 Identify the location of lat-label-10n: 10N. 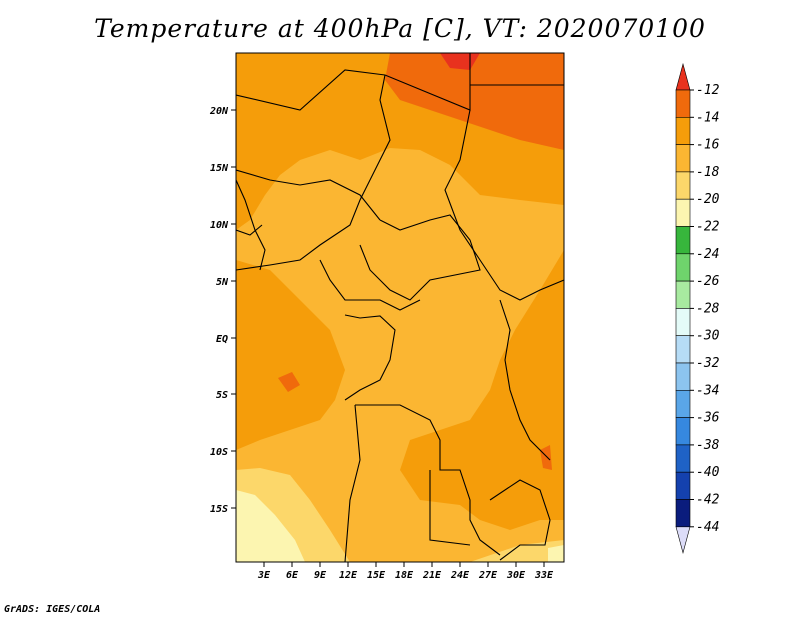
(219, 225).